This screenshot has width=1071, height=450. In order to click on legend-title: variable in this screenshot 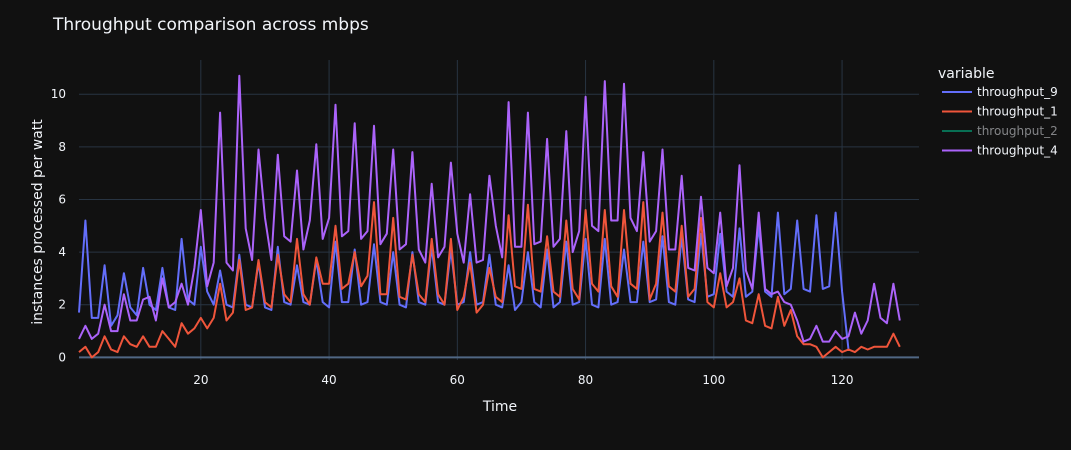, I will do `click(966, 74)`.